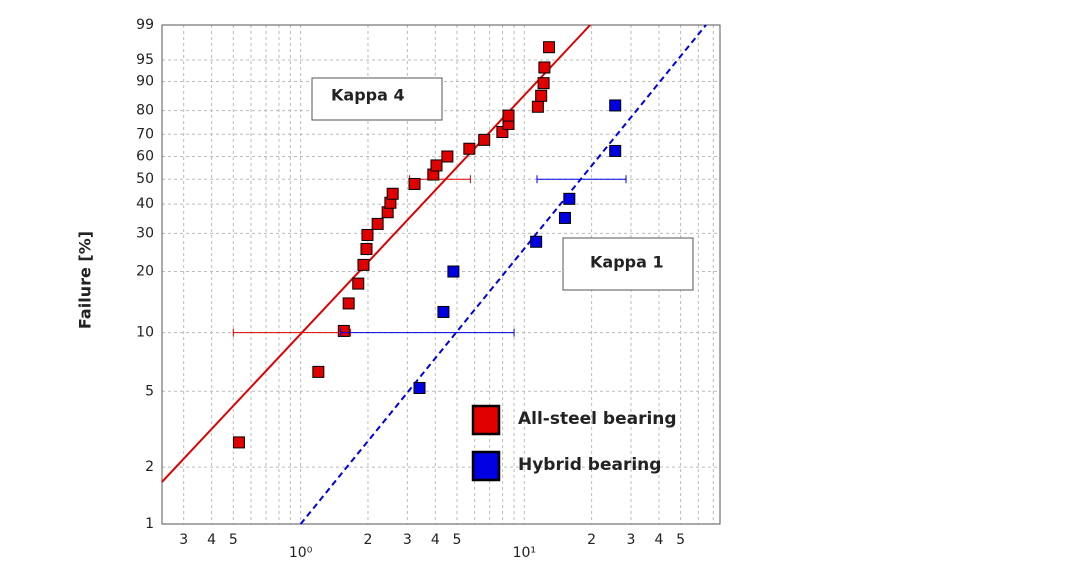 This screenshot has width=1065, height=586. I want to click on y-tick-label: 20, so click(145, 272).